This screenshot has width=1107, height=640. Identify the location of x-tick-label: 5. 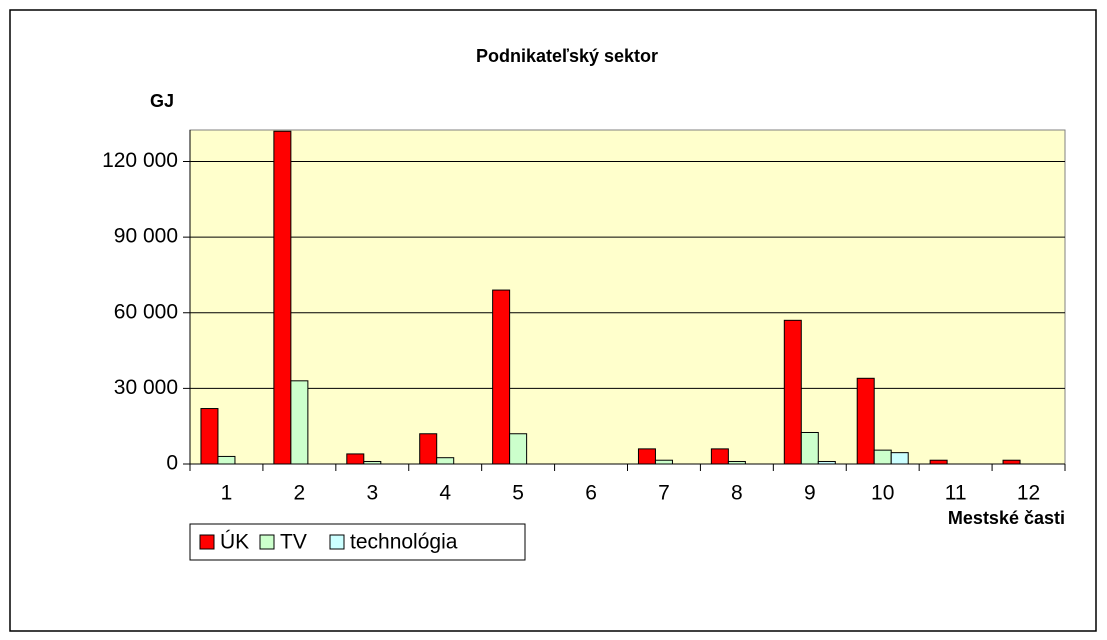
(518, 493).